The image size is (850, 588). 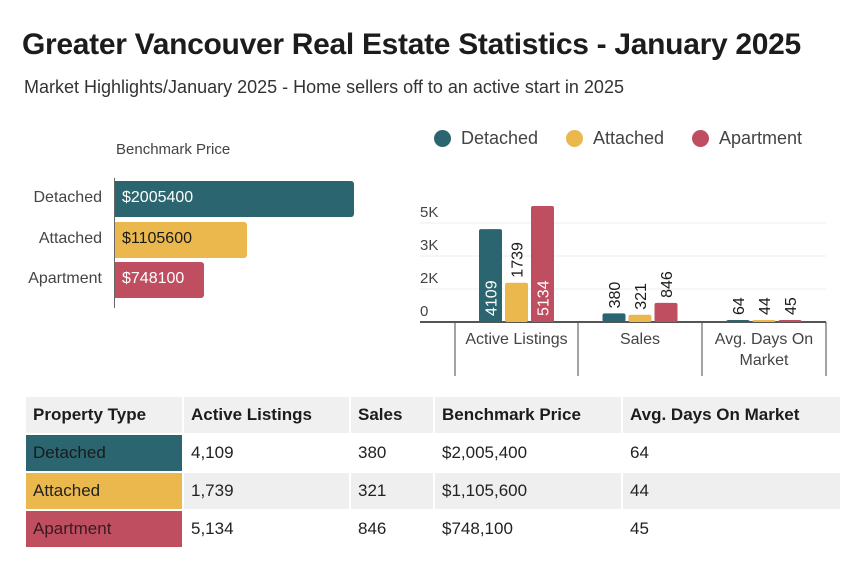 What do you see at coordinates (761, 138) in the screenshot?
I see `legend-label: Apartment` at bounding box center [761, 138].